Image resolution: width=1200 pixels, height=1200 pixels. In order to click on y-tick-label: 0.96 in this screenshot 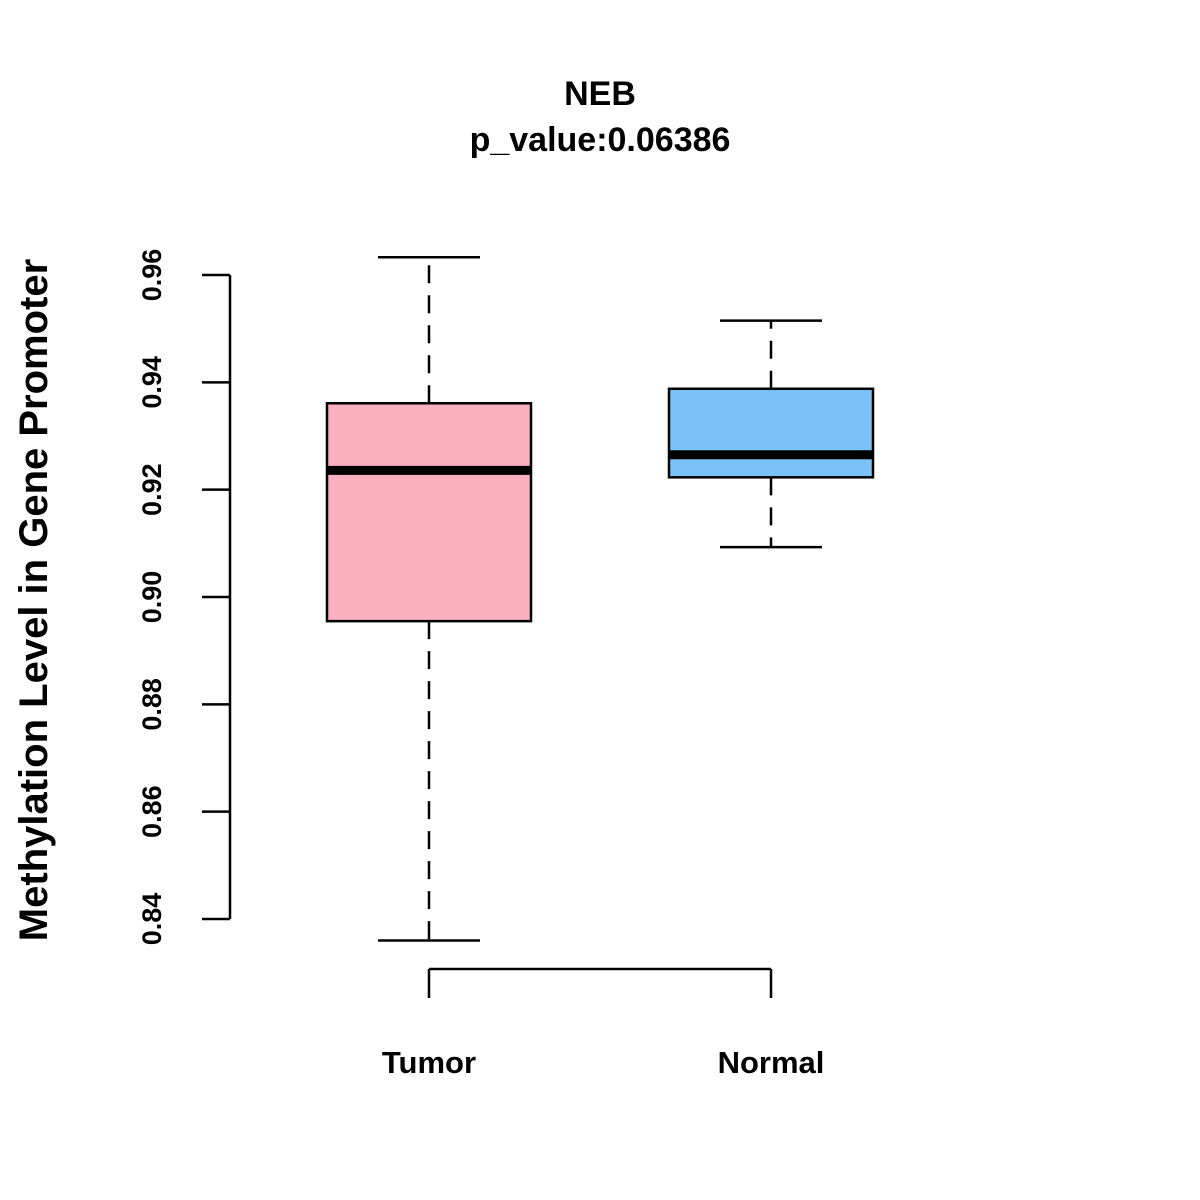, I will do `click(152, 275)`.